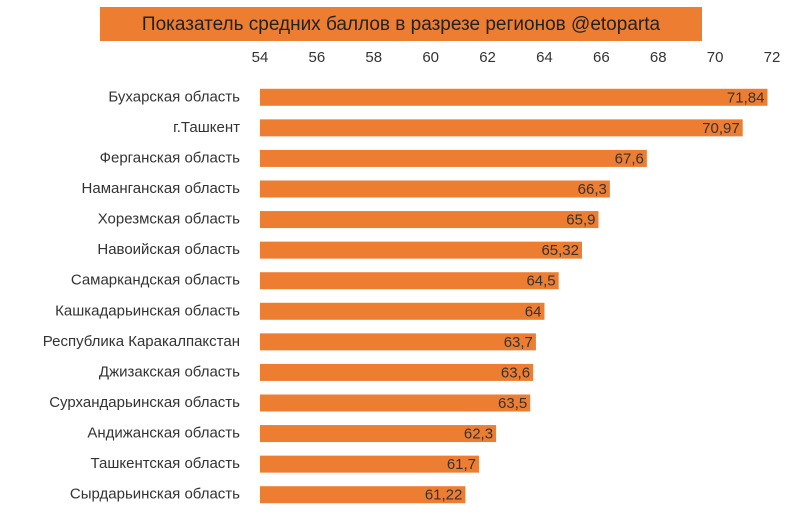  Describe the element at coordinates (163, 433) in the screenshot. I see `y-tick-label: Андижанская область` at that location.